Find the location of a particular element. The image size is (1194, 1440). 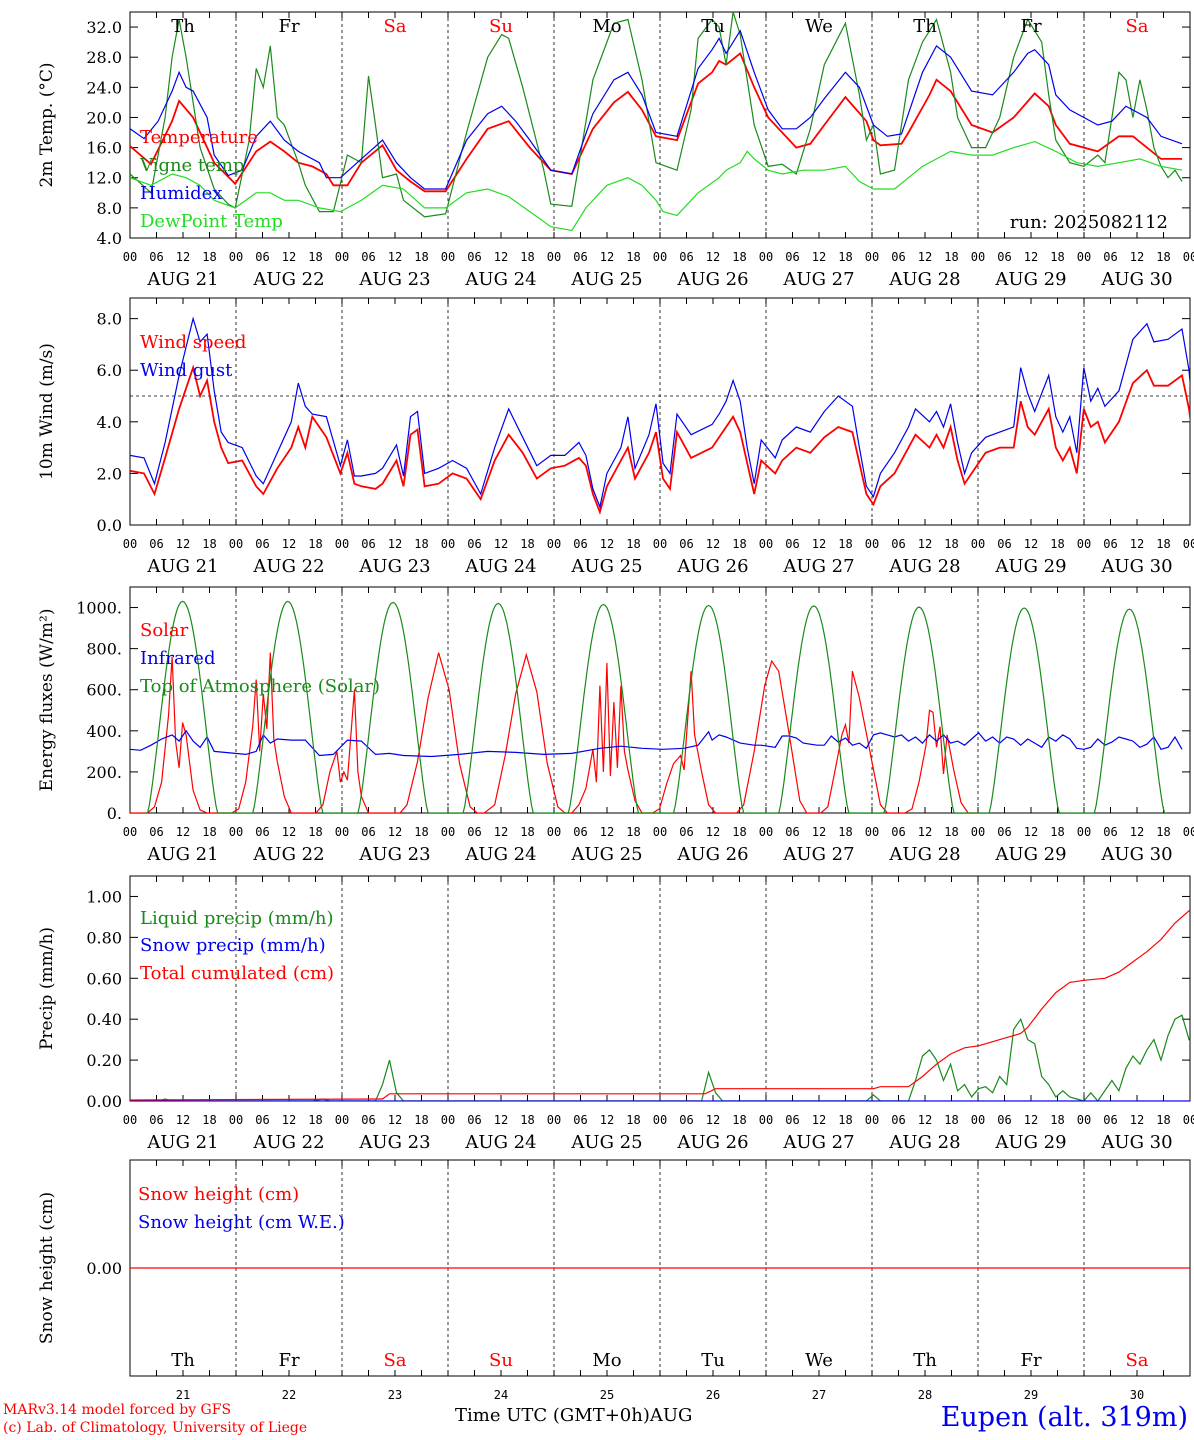

date-label: AUG 30 is located at coordinates (1136, 1142).